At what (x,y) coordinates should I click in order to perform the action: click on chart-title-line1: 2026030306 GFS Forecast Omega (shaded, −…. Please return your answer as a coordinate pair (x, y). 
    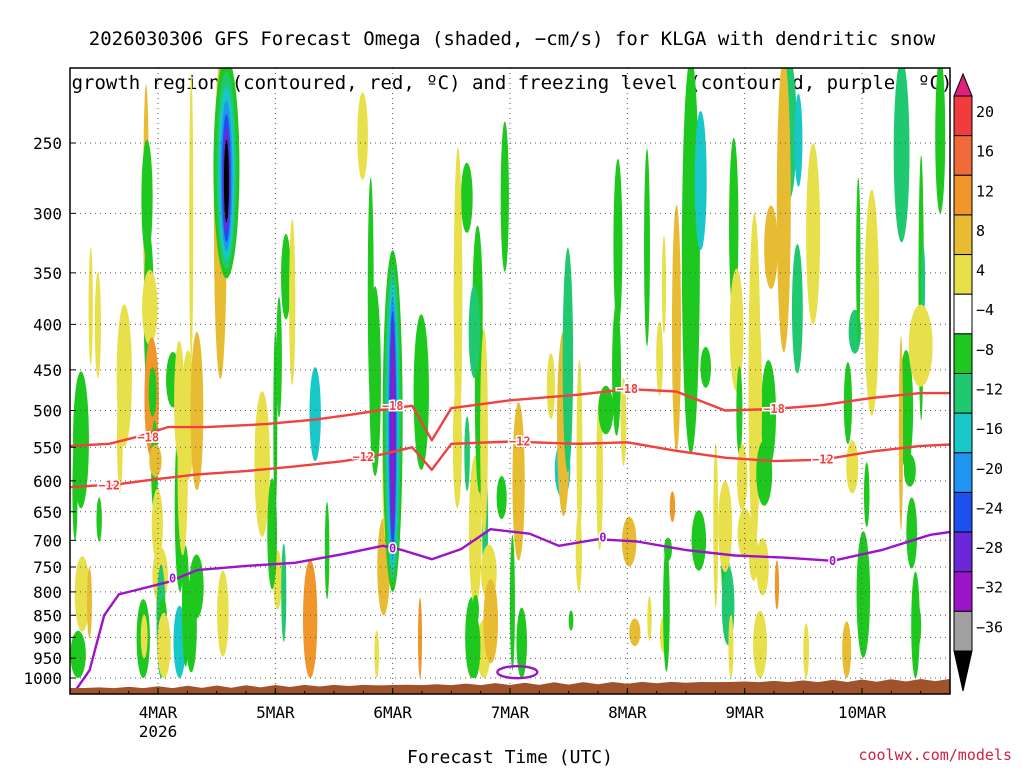
    Looking at the image, I should click on (512, 39).